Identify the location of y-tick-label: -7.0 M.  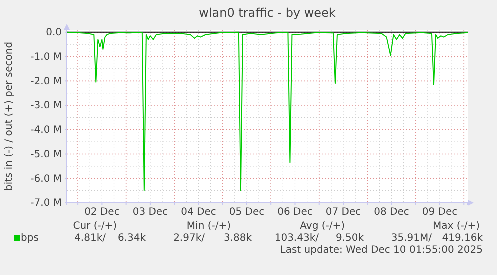
(46, 204).